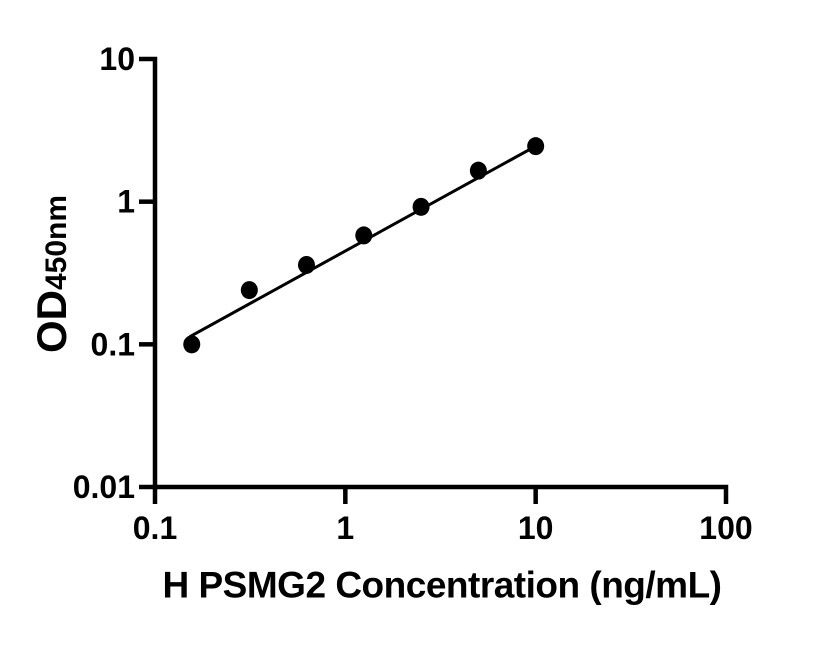 The height and width of the screenshot is (645, 816). I want to click on data-points-group, so click(364, 245).